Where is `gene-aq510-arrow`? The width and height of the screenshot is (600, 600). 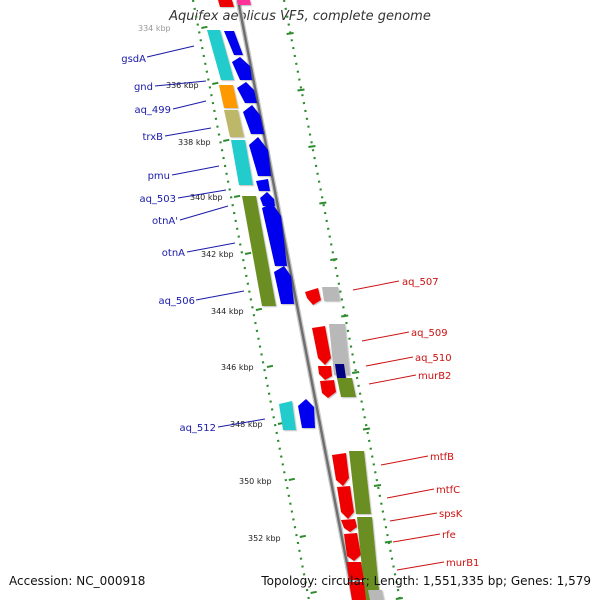 gene-aq510-arrow is located at coordinates (325, 373).